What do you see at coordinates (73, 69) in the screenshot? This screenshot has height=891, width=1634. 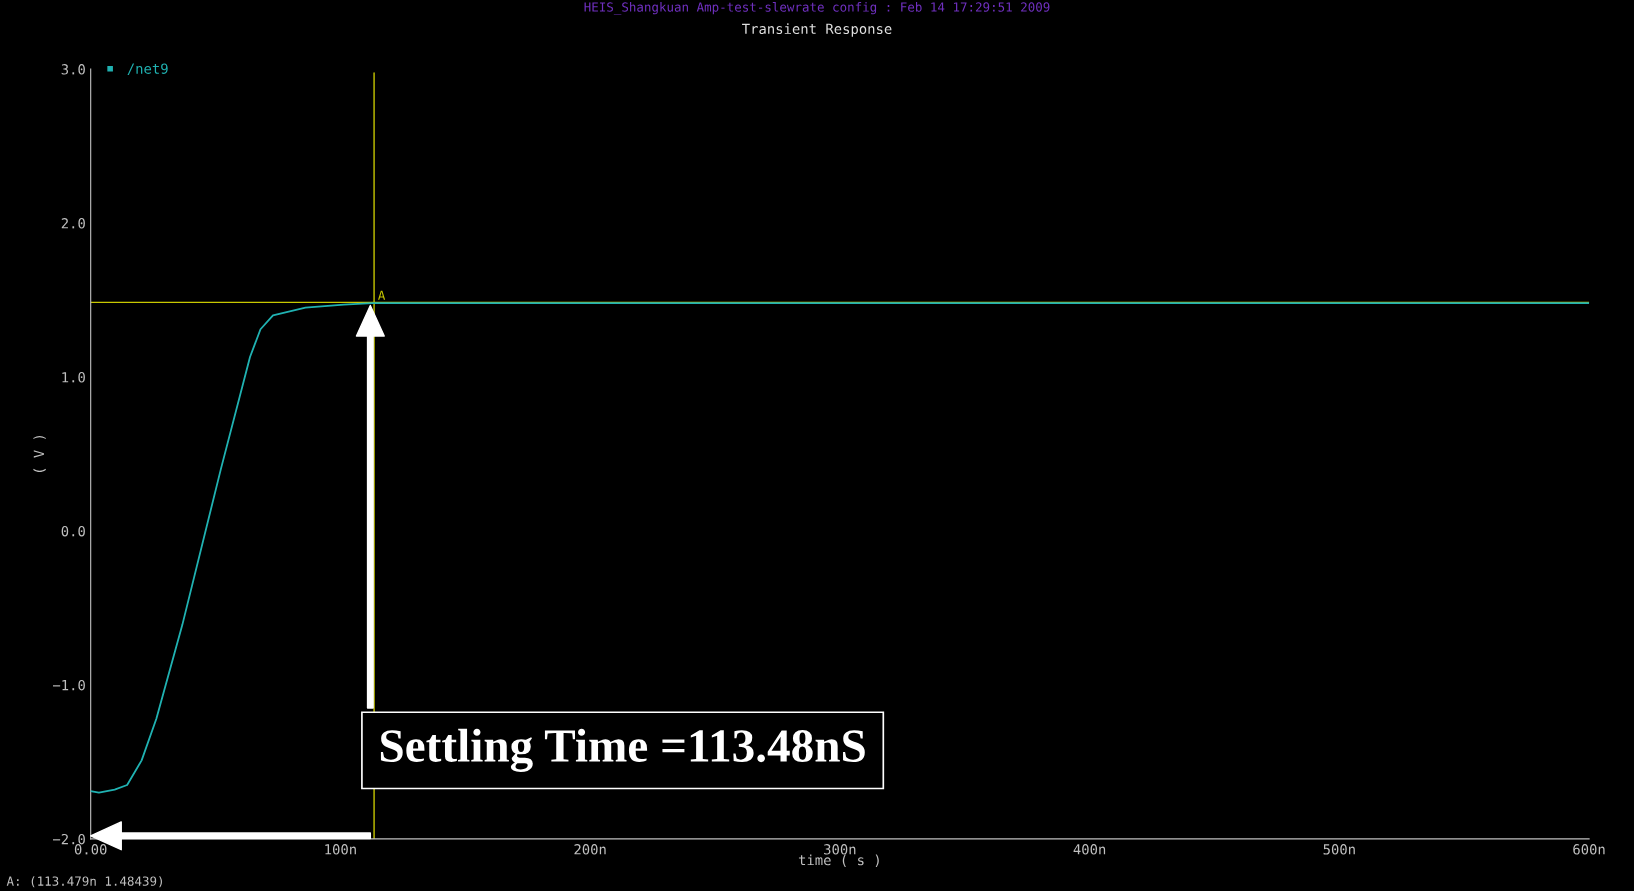 I see `y-tick-label: 3.0` at bounding box center [73, 69].